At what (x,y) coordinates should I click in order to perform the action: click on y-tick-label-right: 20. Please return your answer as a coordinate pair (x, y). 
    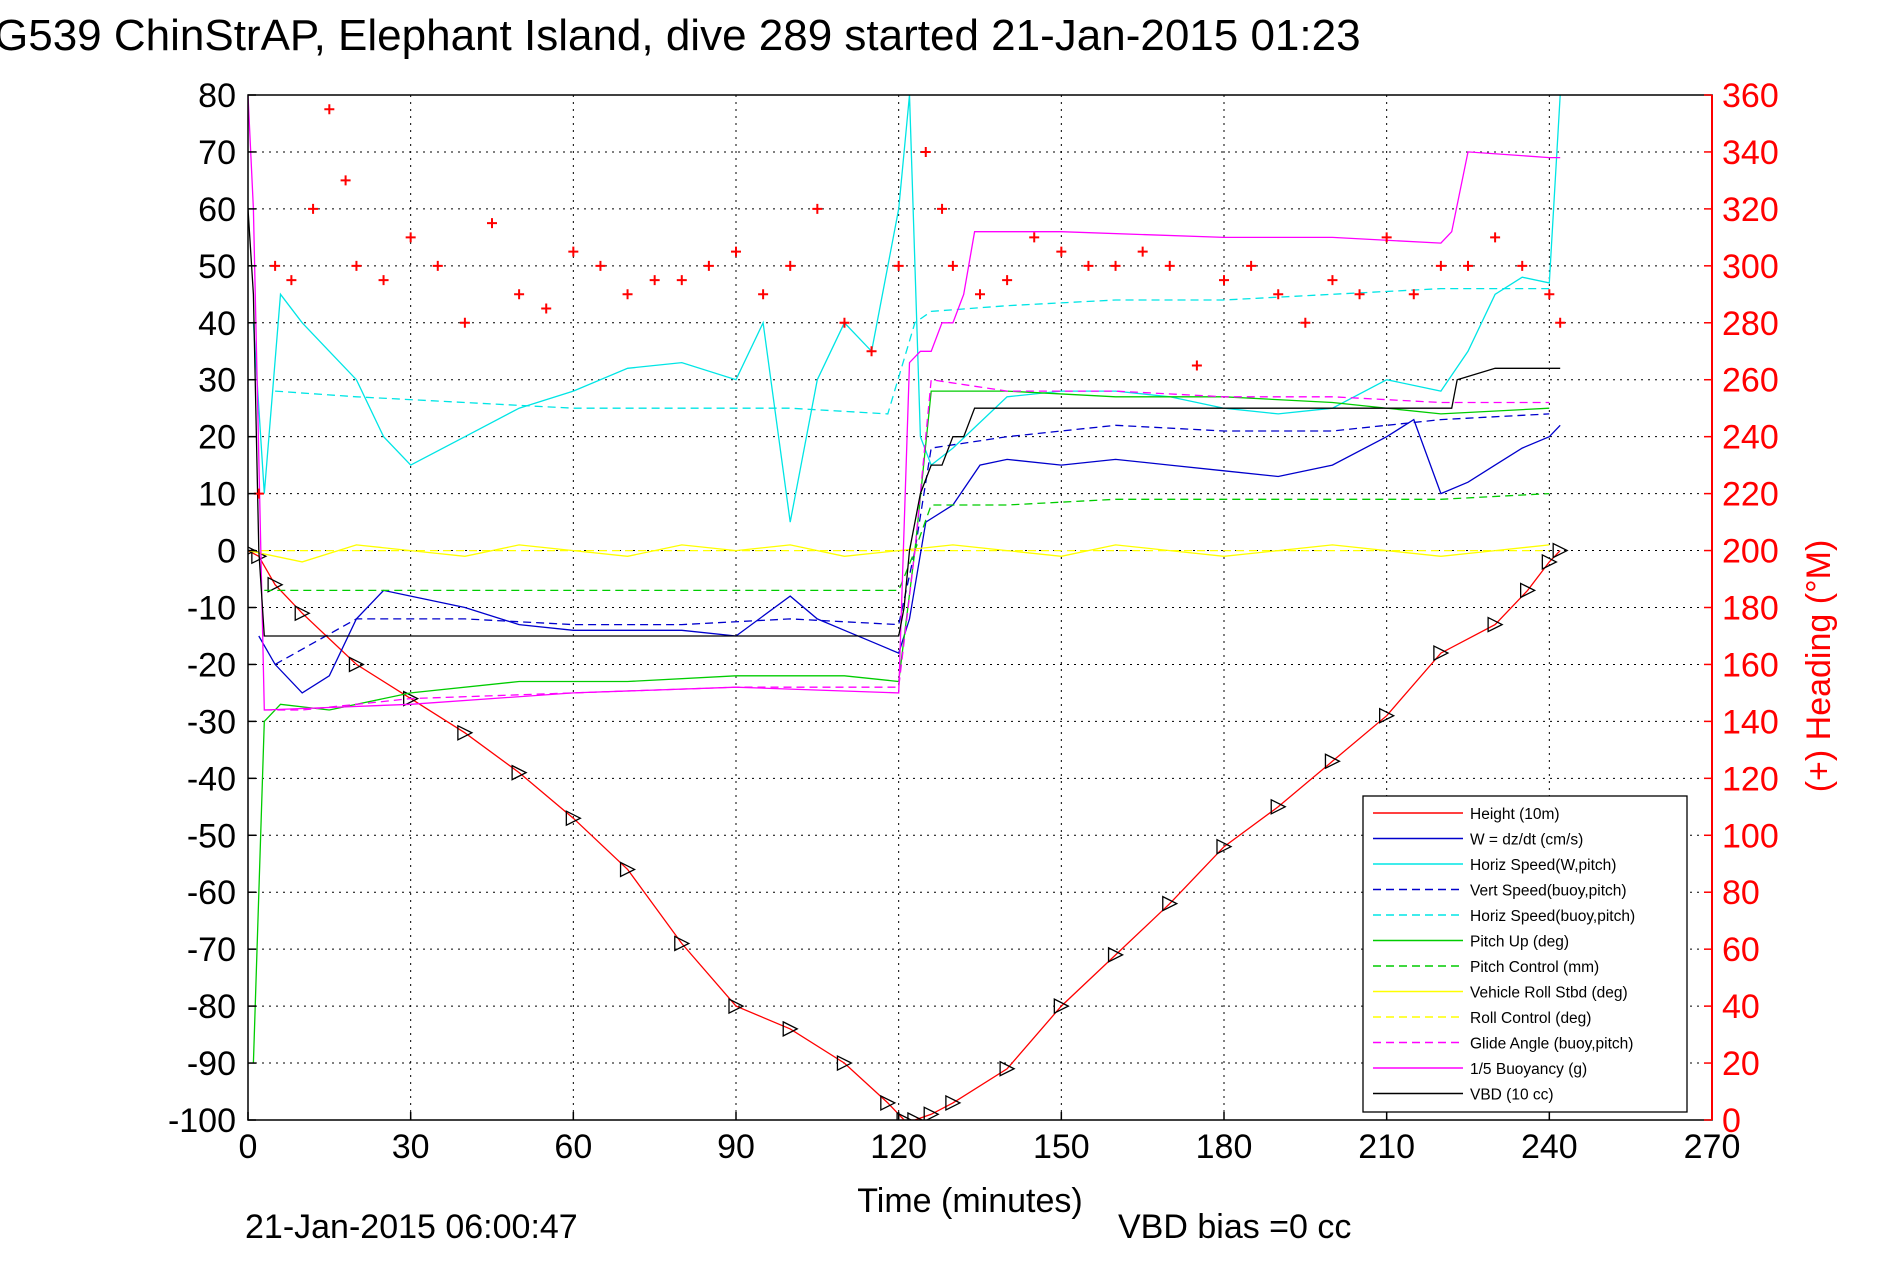
    Looking at the image, I should click on (1741, 1064).